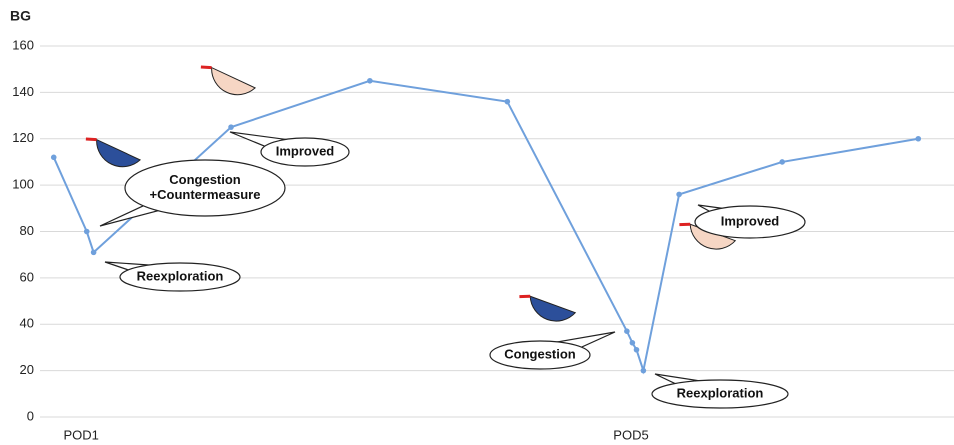 This screenshot has width=954, height=445. What do you see at coordinates (23, 184) in the screenshot?
I see `y-tick-label: 100` at bounding box center [23, 184].